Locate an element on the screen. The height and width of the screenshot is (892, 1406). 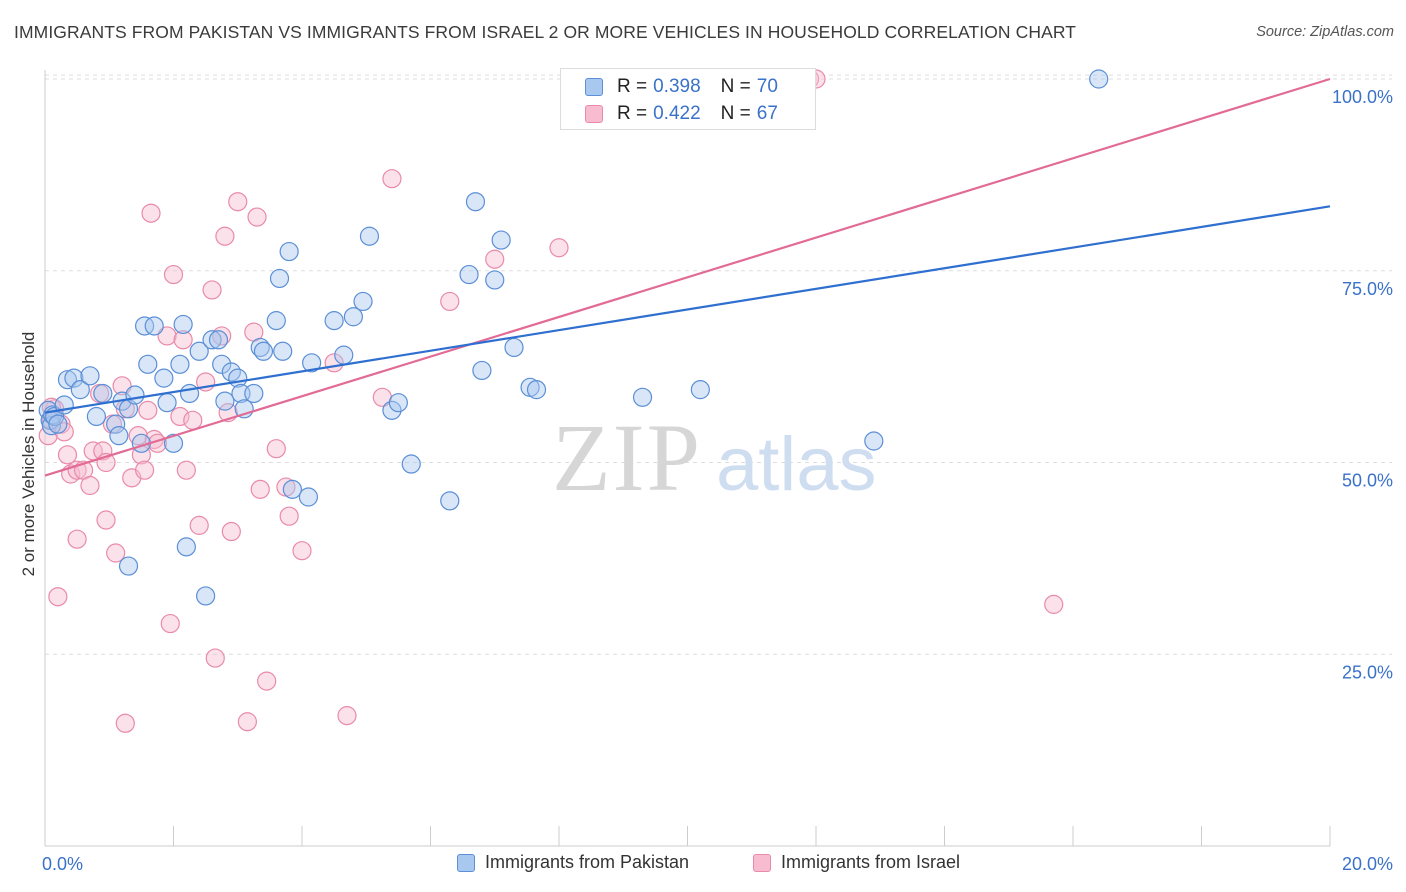
legend-row-pakistan: R = 0.398 N = 70 is located at coordinates (681, 87).